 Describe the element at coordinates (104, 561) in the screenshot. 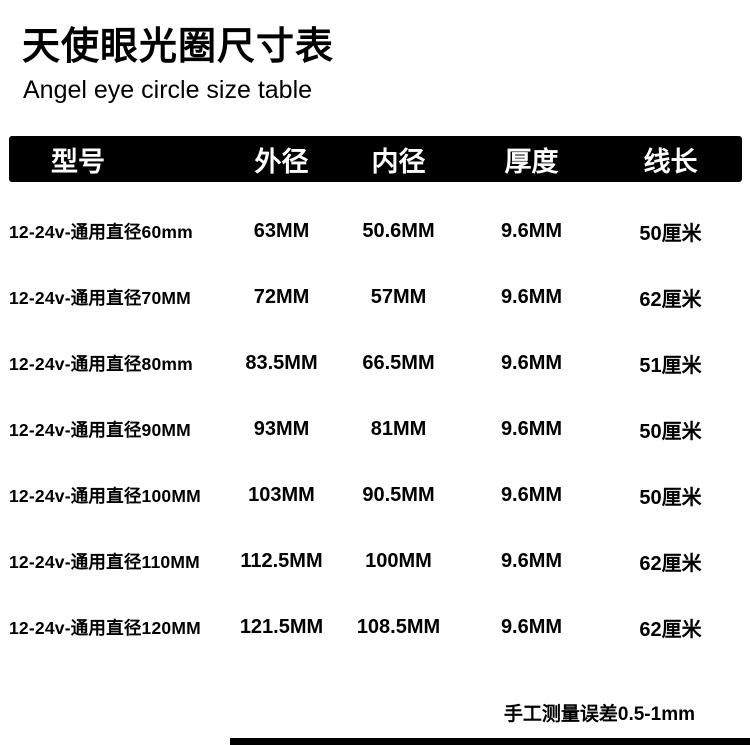

I see `model-cell: 12-24v-通用直径110MM` at that location.